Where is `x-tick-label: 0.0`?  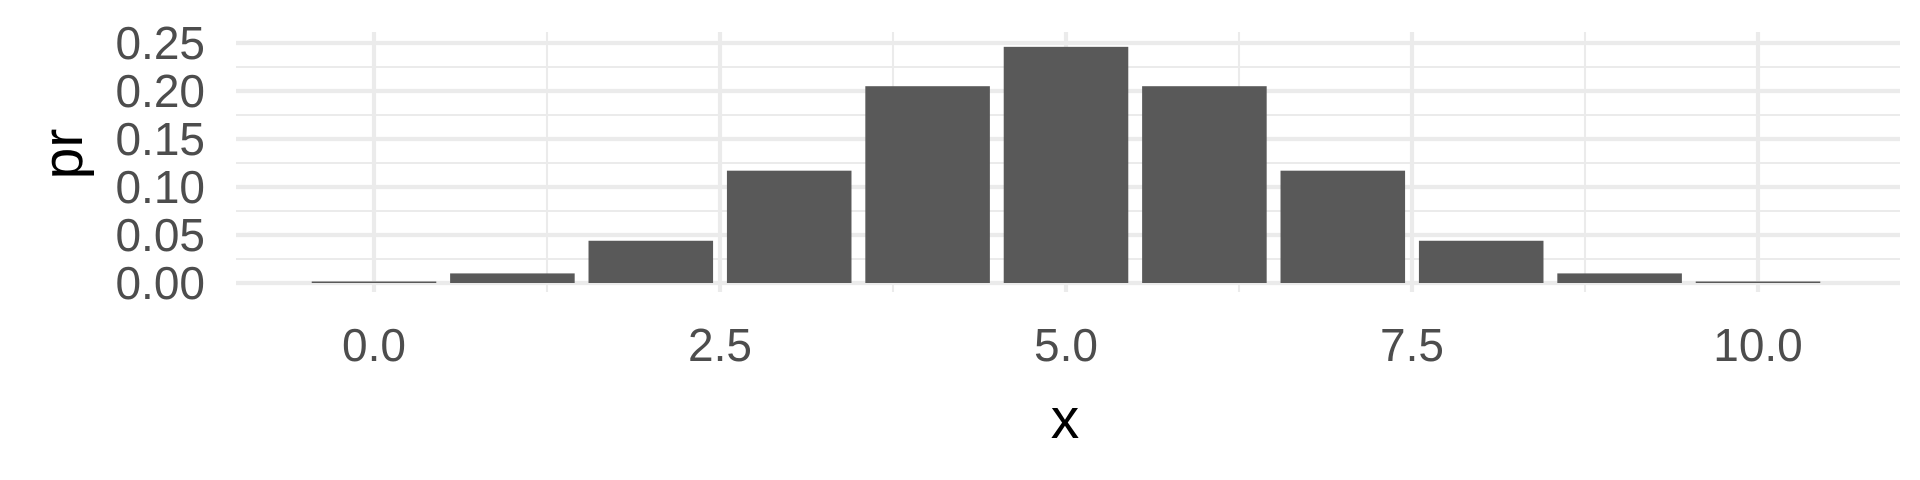 x-tick-label: 0.0 is located at coordinates (374, 345).